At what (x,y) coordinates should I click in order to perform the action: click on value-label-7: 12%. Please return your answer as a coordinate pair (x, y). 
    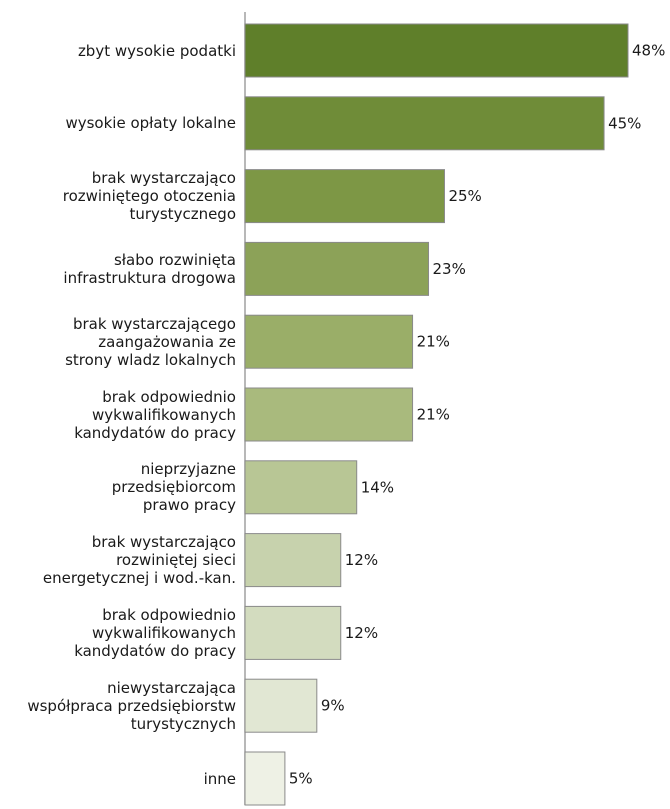
    Looking at the image, I should click on (361, 560).